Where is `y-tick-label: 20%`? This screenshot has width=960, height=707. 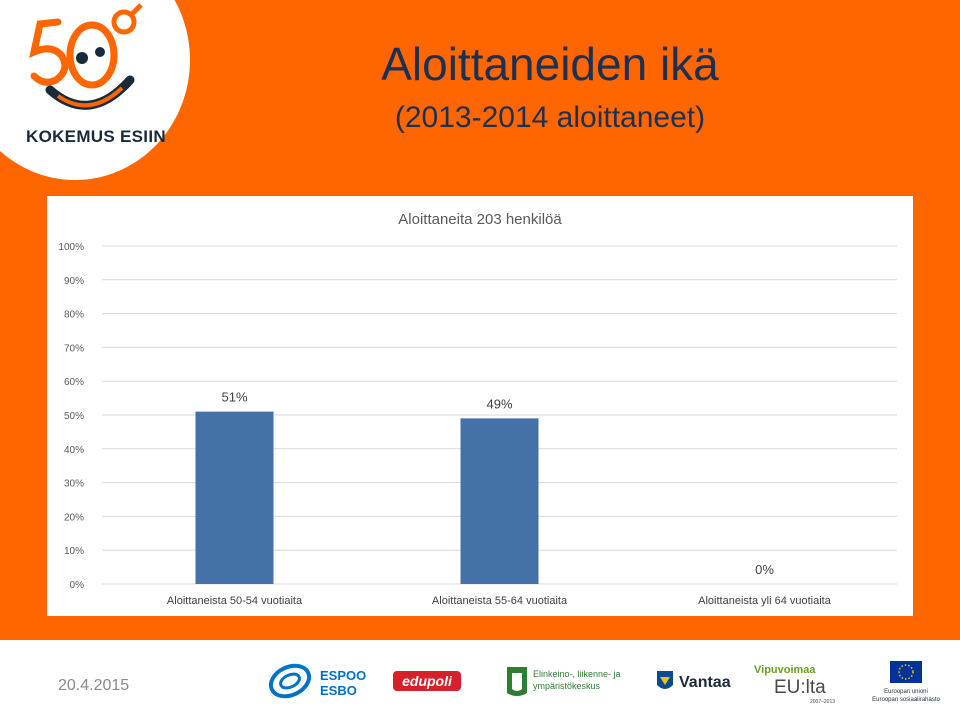 y-tick-label: 20% is located at coordinates (74, 517).